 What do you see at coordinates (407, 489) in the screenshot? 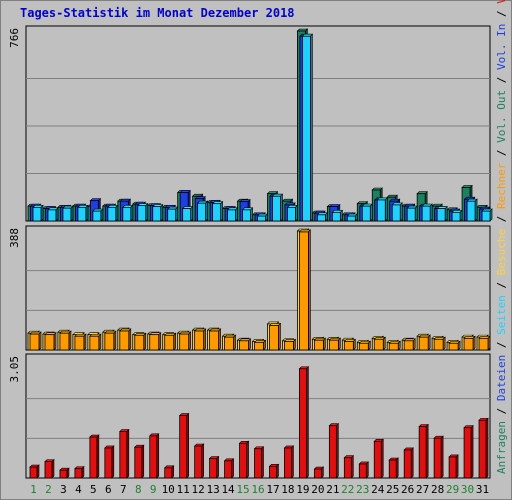
I see `x-label-day-26: 26` at bounding box center [407, 489].